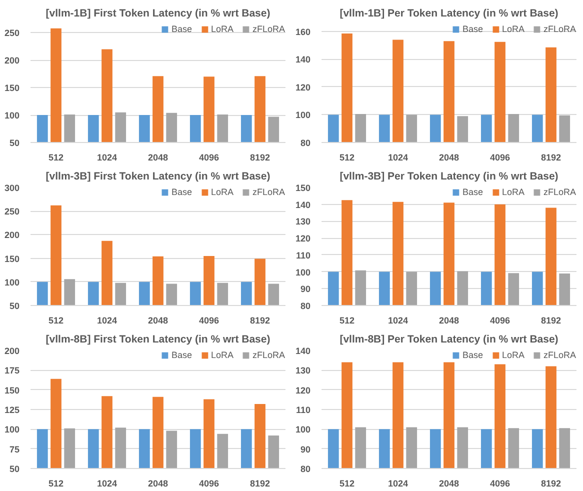  What do you see at coordinates (12, 188) in the screenshot?
I see `y-tick-label: 300` at bounding box center [12, 188].